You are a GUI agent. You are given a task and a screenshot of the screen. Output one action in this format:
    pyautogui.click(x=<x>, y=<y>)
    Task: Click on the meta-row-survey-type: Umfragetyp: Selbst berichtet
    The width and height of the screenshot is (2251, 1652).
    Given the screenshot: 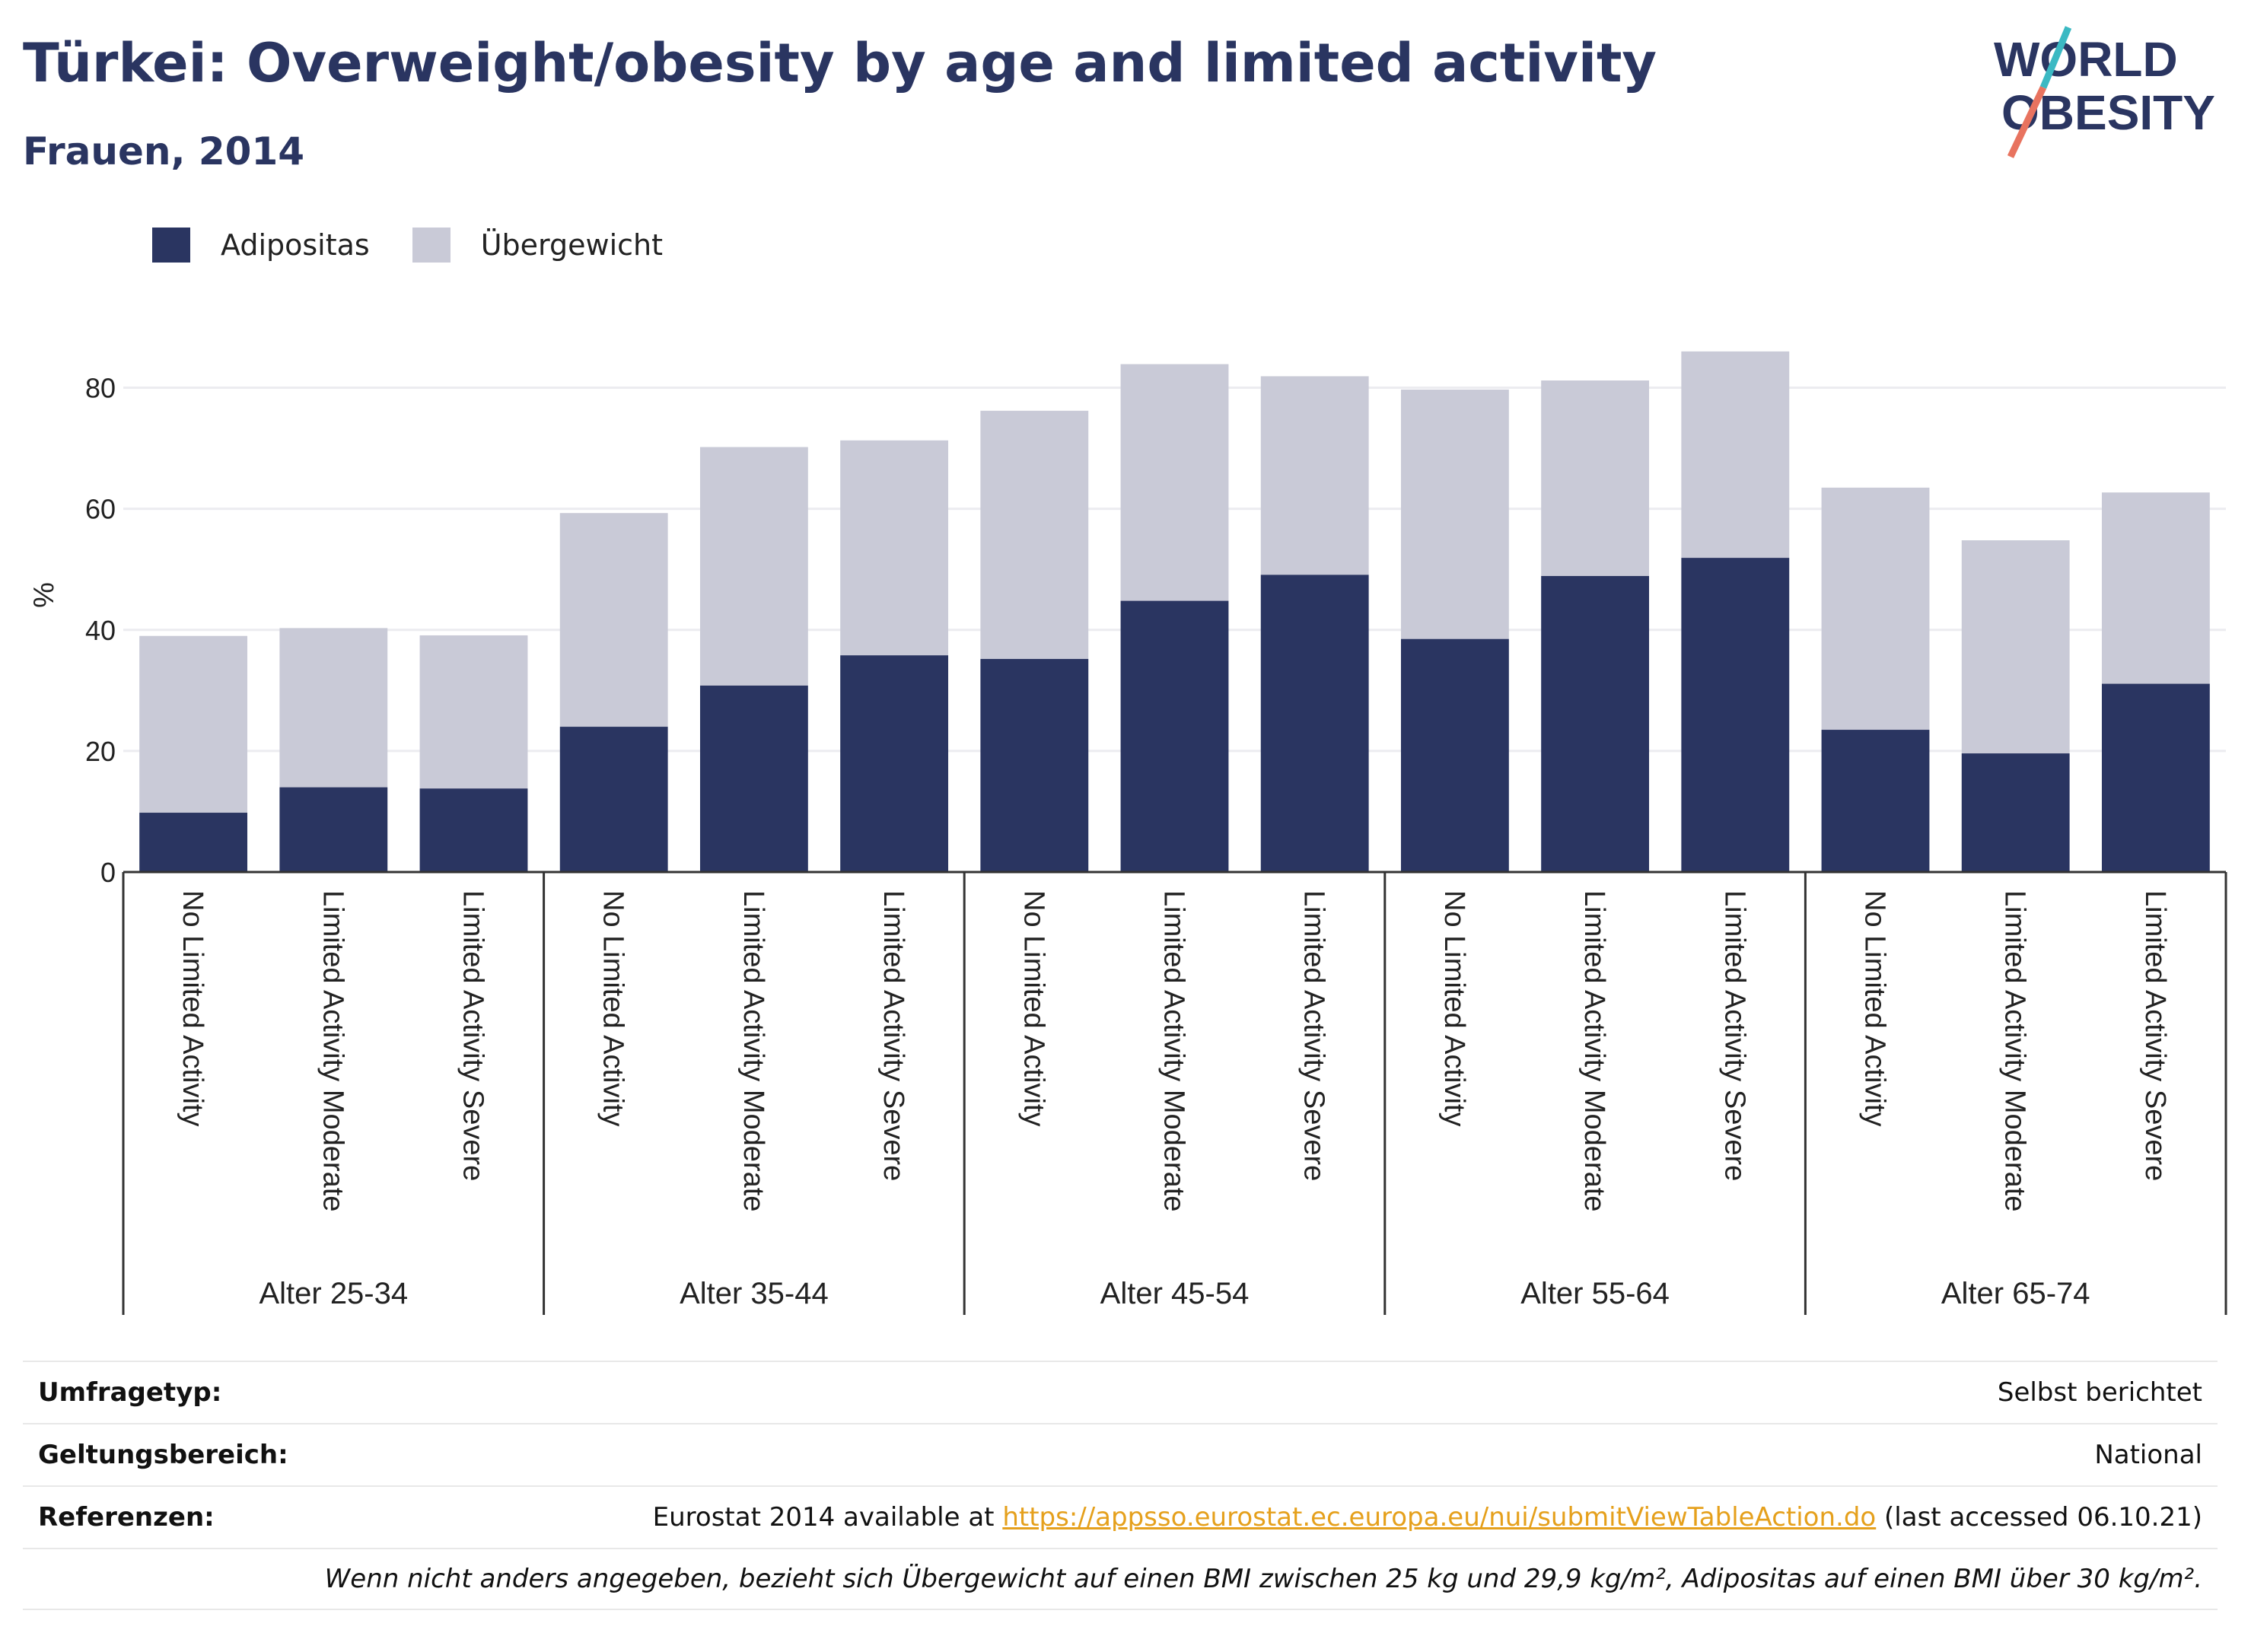 What is the action you would take?
    pyautogui.click(x=1120, y=1392)
    